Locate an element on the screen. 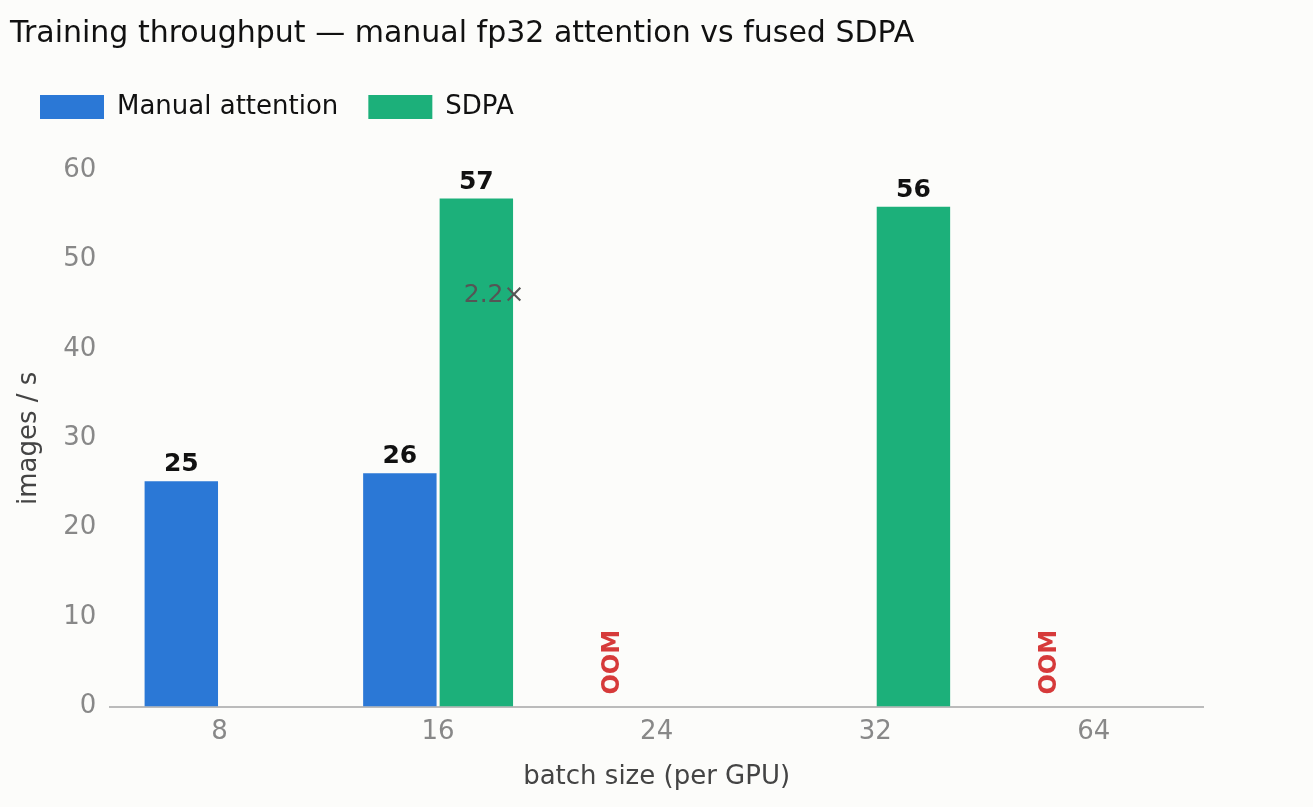 This screenshot has width=1313, height=807. y-tick-label: 10 is located at coordinates (80, 614).